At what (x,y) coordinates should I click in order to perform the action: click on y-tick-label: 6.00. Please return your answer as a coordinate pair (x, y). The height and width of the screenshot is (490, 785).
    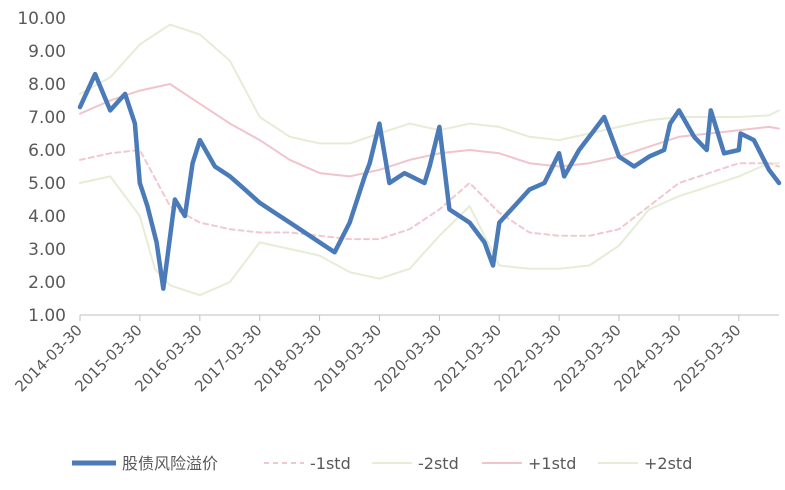
    Looking at the image, I should click on (47, 151).